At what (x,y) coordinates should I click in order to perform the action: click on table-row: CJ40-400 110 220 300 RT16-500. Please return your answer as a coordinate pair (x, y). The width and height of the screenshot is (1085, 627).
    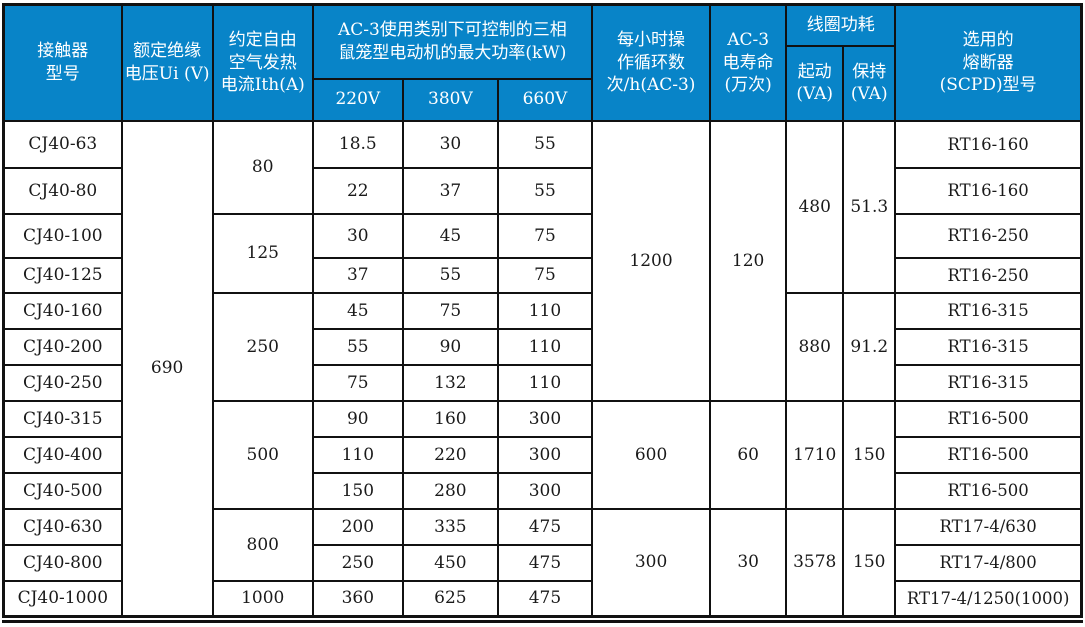
    Looking at the image, I should click on (542, 454).